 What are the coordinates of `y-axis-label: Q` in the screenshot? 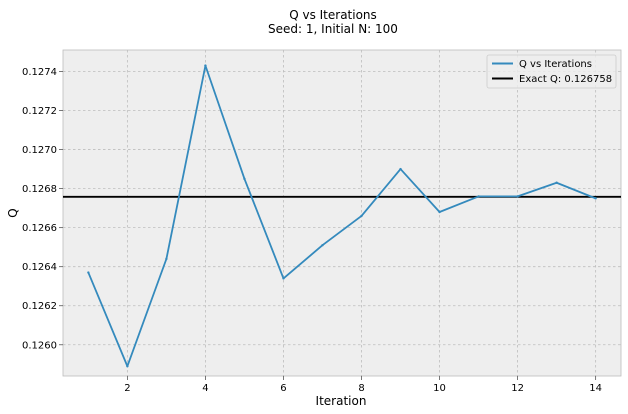 It's located at (13, 212).